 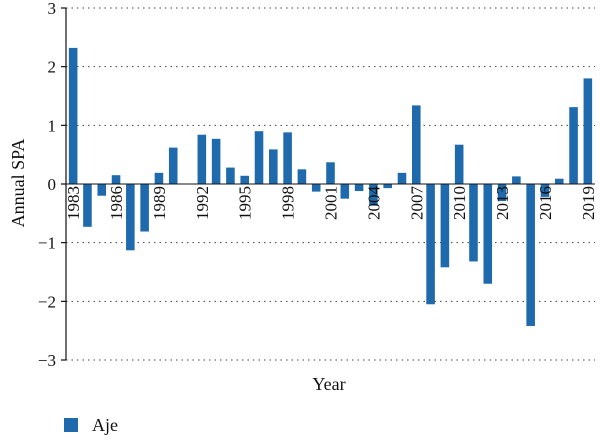 I want to click on legend: Aje, so click(x=91, y=425).